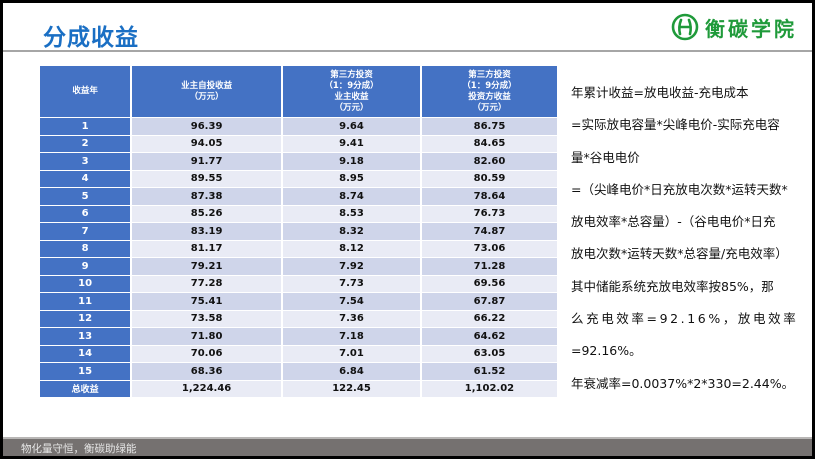  Describe the element at coordinates (351, 388) in the screenshot. I see `total-owner-share-cell: 122.45` at that location.